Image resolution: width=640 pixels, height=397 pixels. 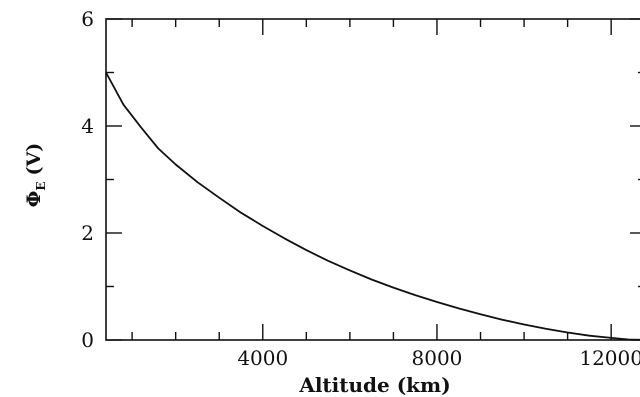 What do you see at coordinates (87, 233) in the screenshot?
I see `y-tick-label: 2` at bounding box center [87, 233].